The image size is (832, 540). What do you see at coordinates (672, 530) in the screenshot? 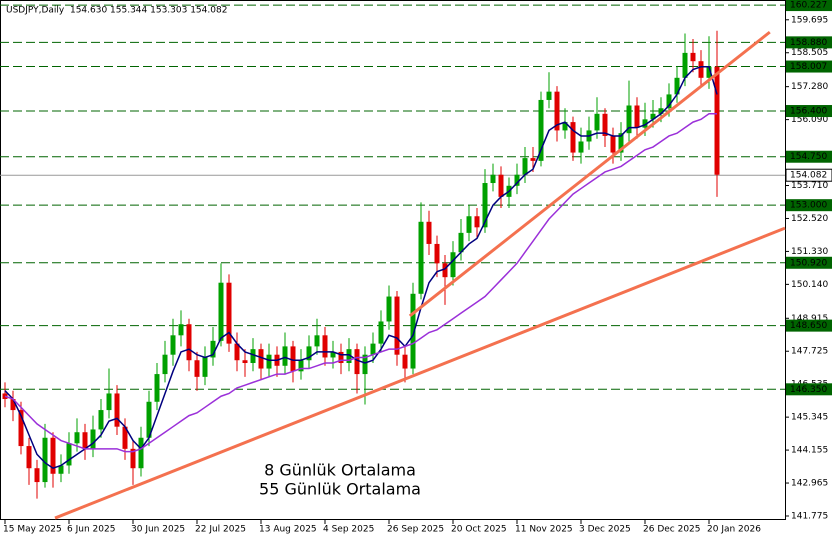
I see `x-tick-label: 26 Dec 2025` at bounding box center [672, 530].